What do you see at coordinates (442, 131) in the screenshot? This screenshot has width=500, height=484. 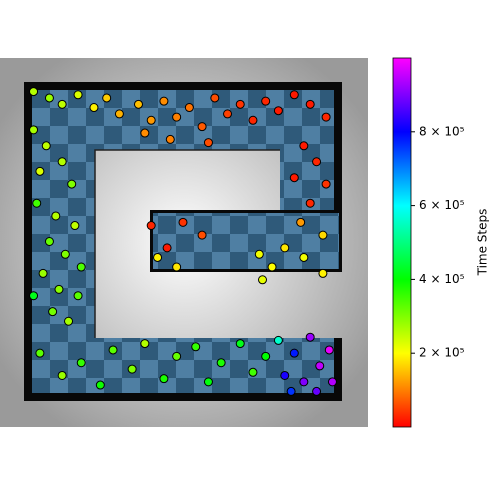 I see `colorbar-tick-label: 8 × 10⁵` at bounding box center [442, 131].